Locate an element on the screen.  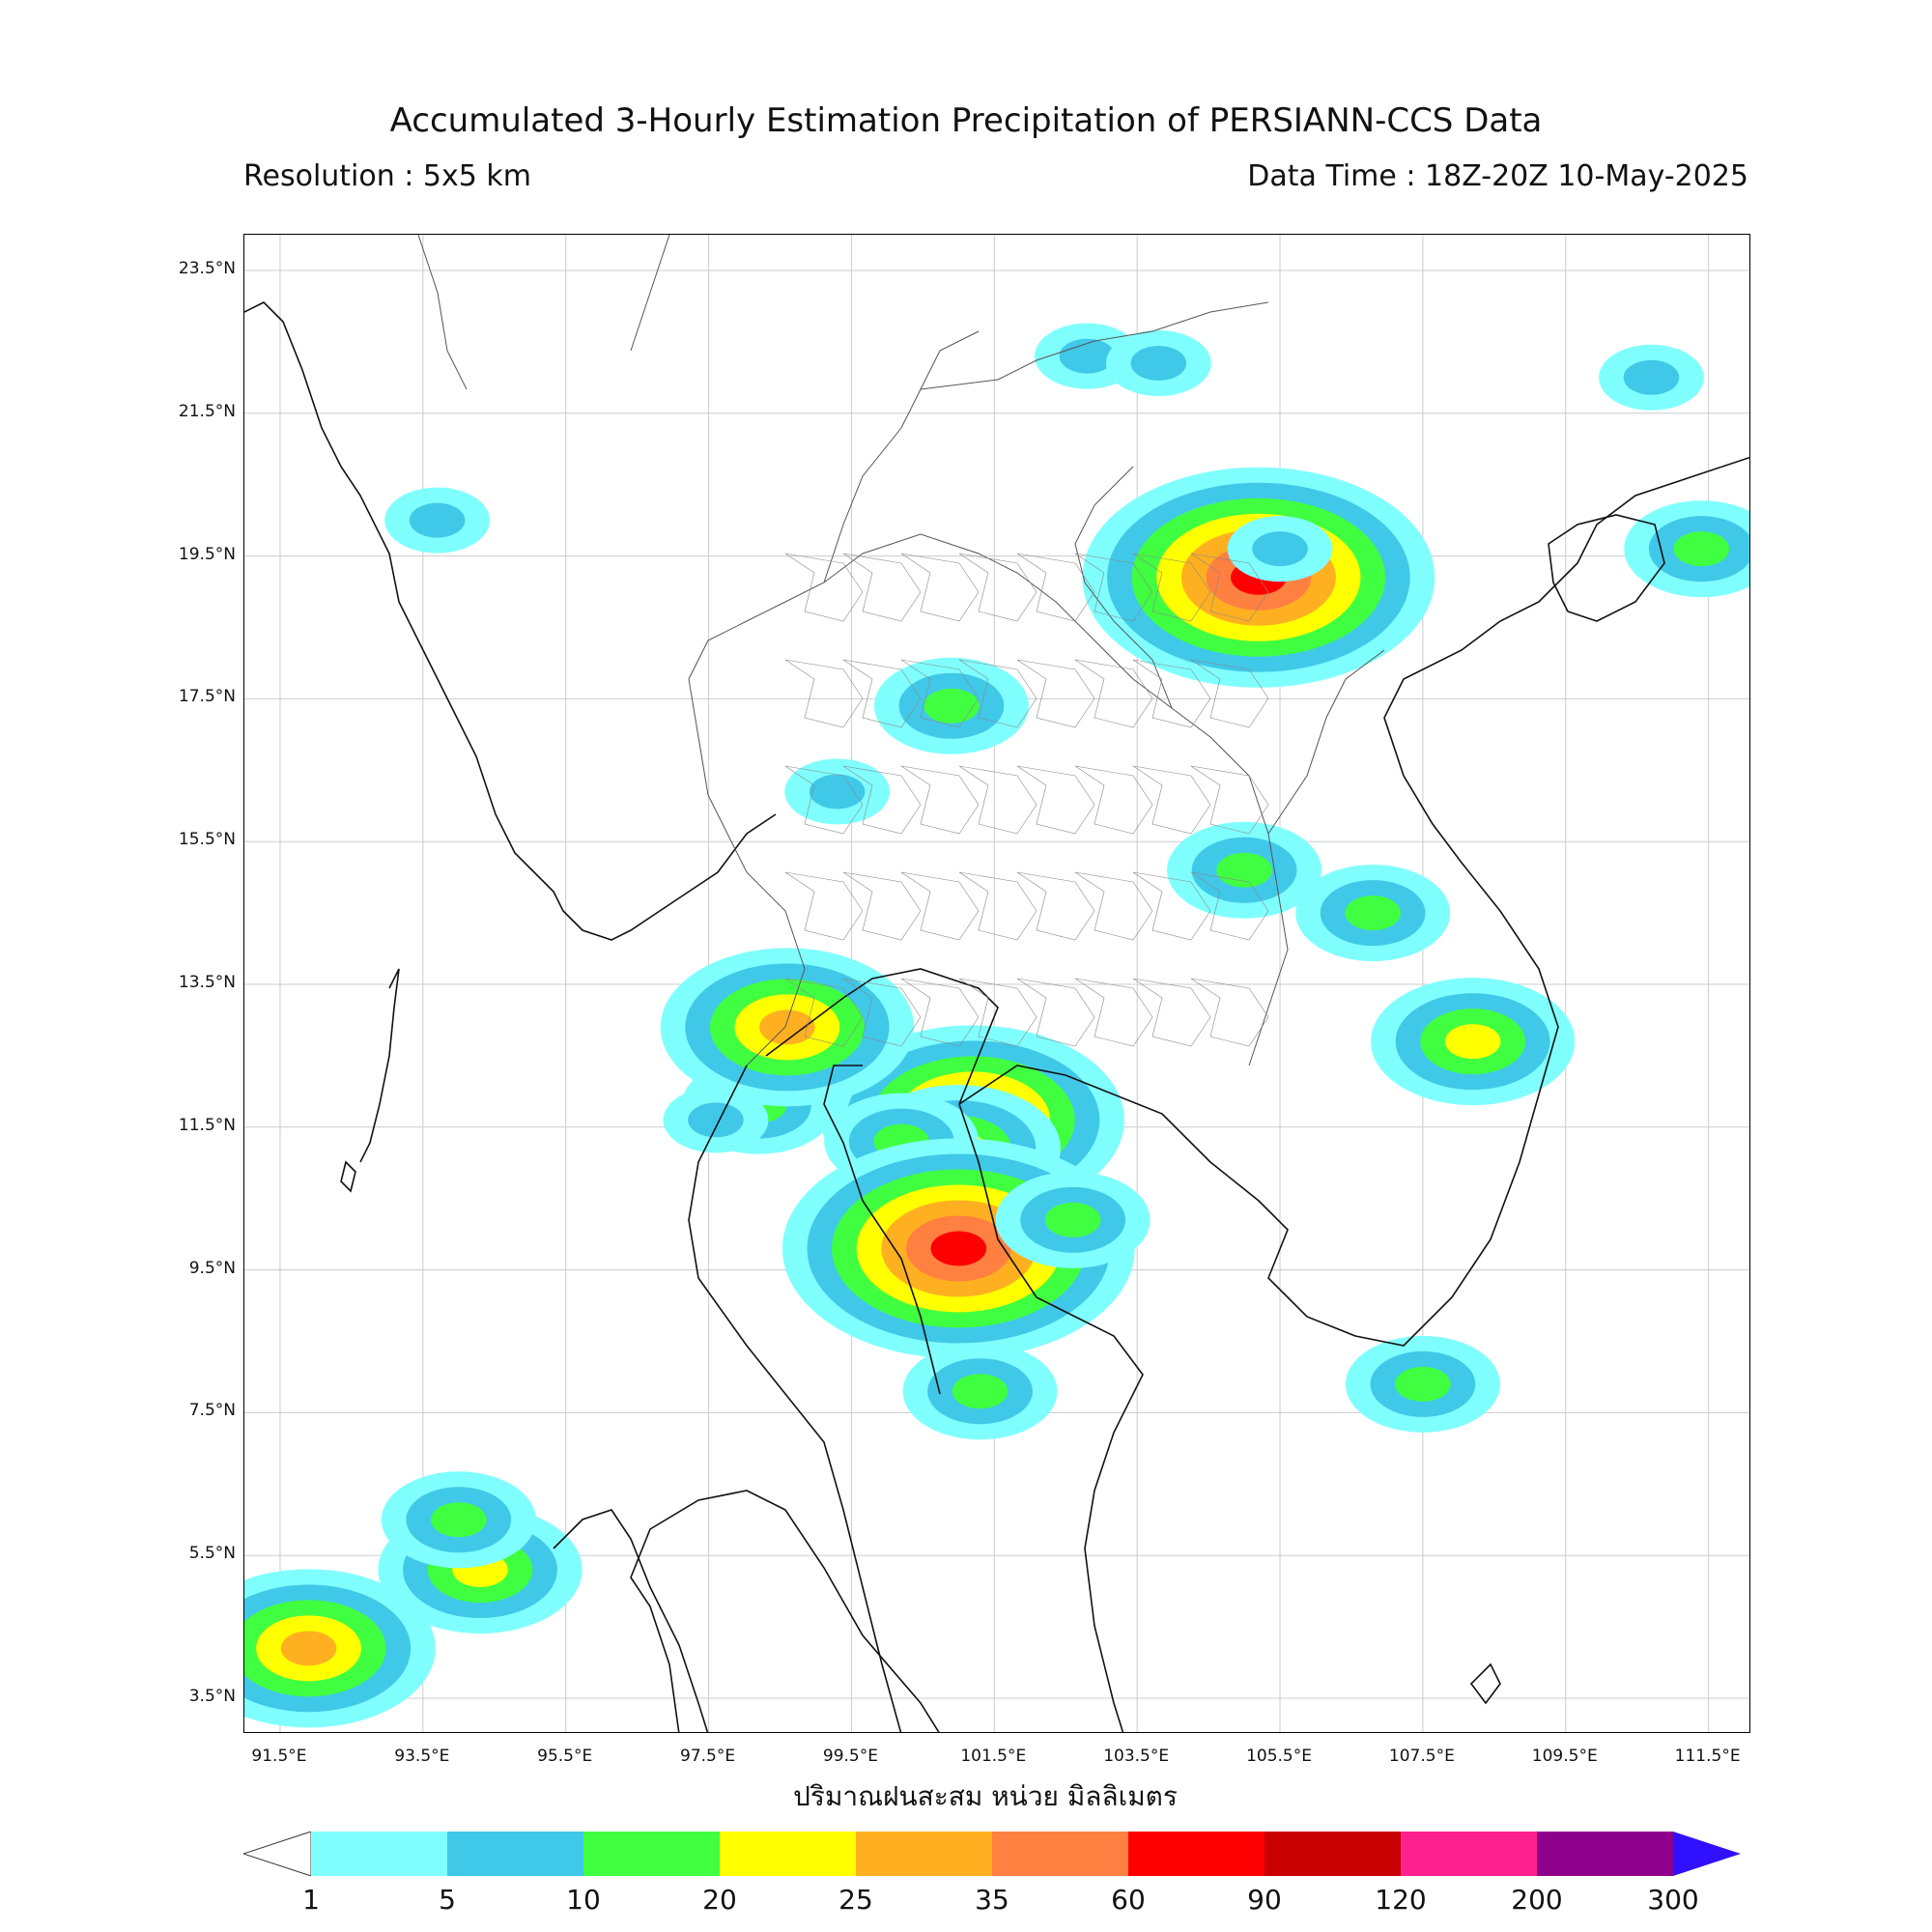
colorbar is located at coordinates (992, 1854).